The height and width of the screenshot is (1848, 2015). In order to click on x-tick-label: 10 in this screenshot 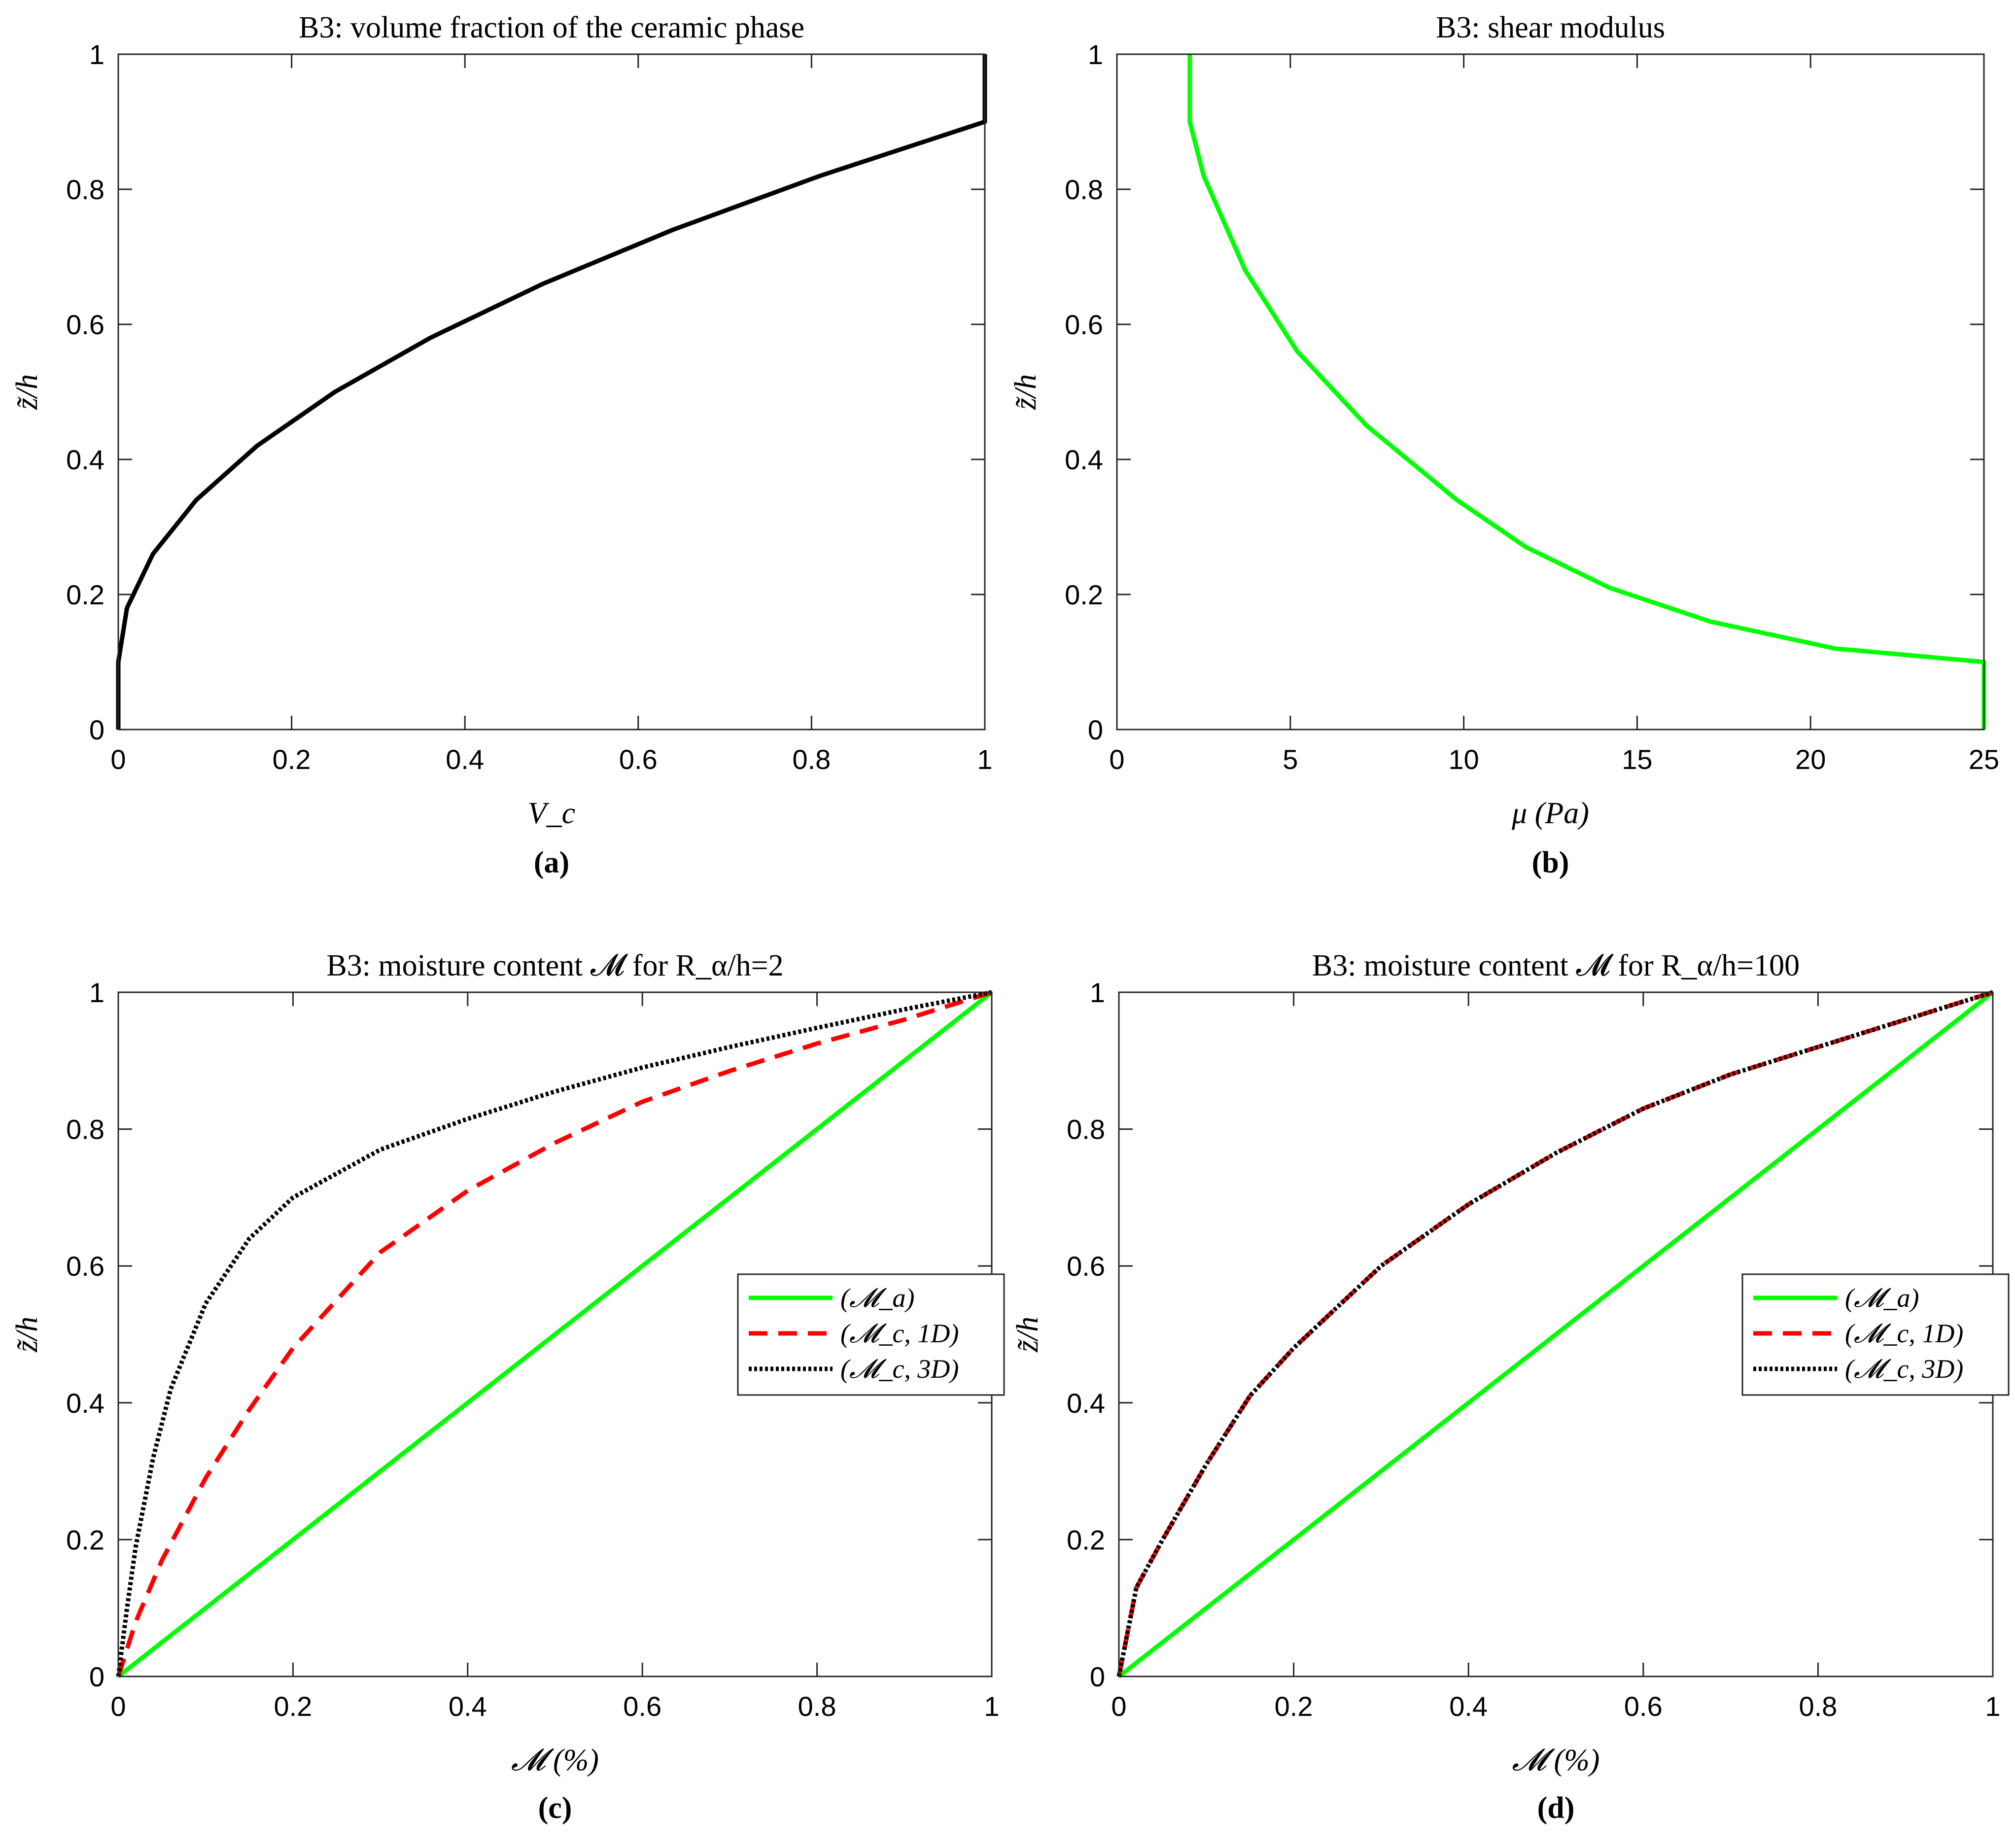, I will do `click(1463, 759)`.